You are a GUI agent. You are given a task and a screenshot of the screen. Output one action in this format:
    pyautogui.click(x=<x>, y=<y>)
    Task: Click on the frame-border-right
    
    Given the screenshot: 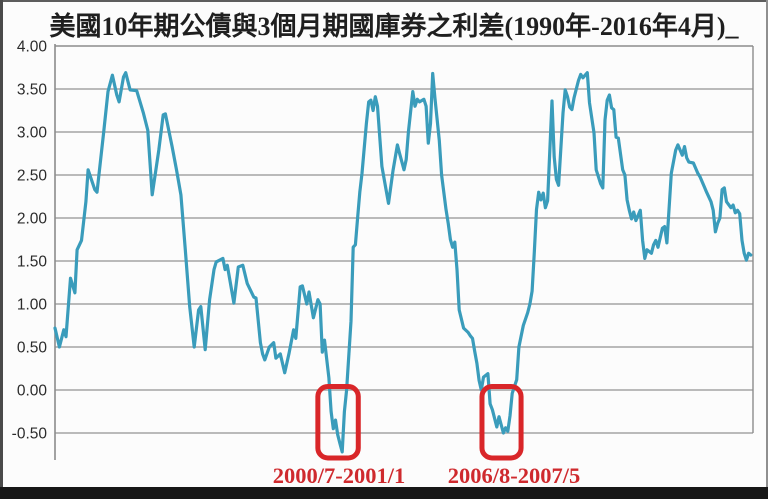 What is the action you would take?
    pyautogui.click(x=767, y=249)
    